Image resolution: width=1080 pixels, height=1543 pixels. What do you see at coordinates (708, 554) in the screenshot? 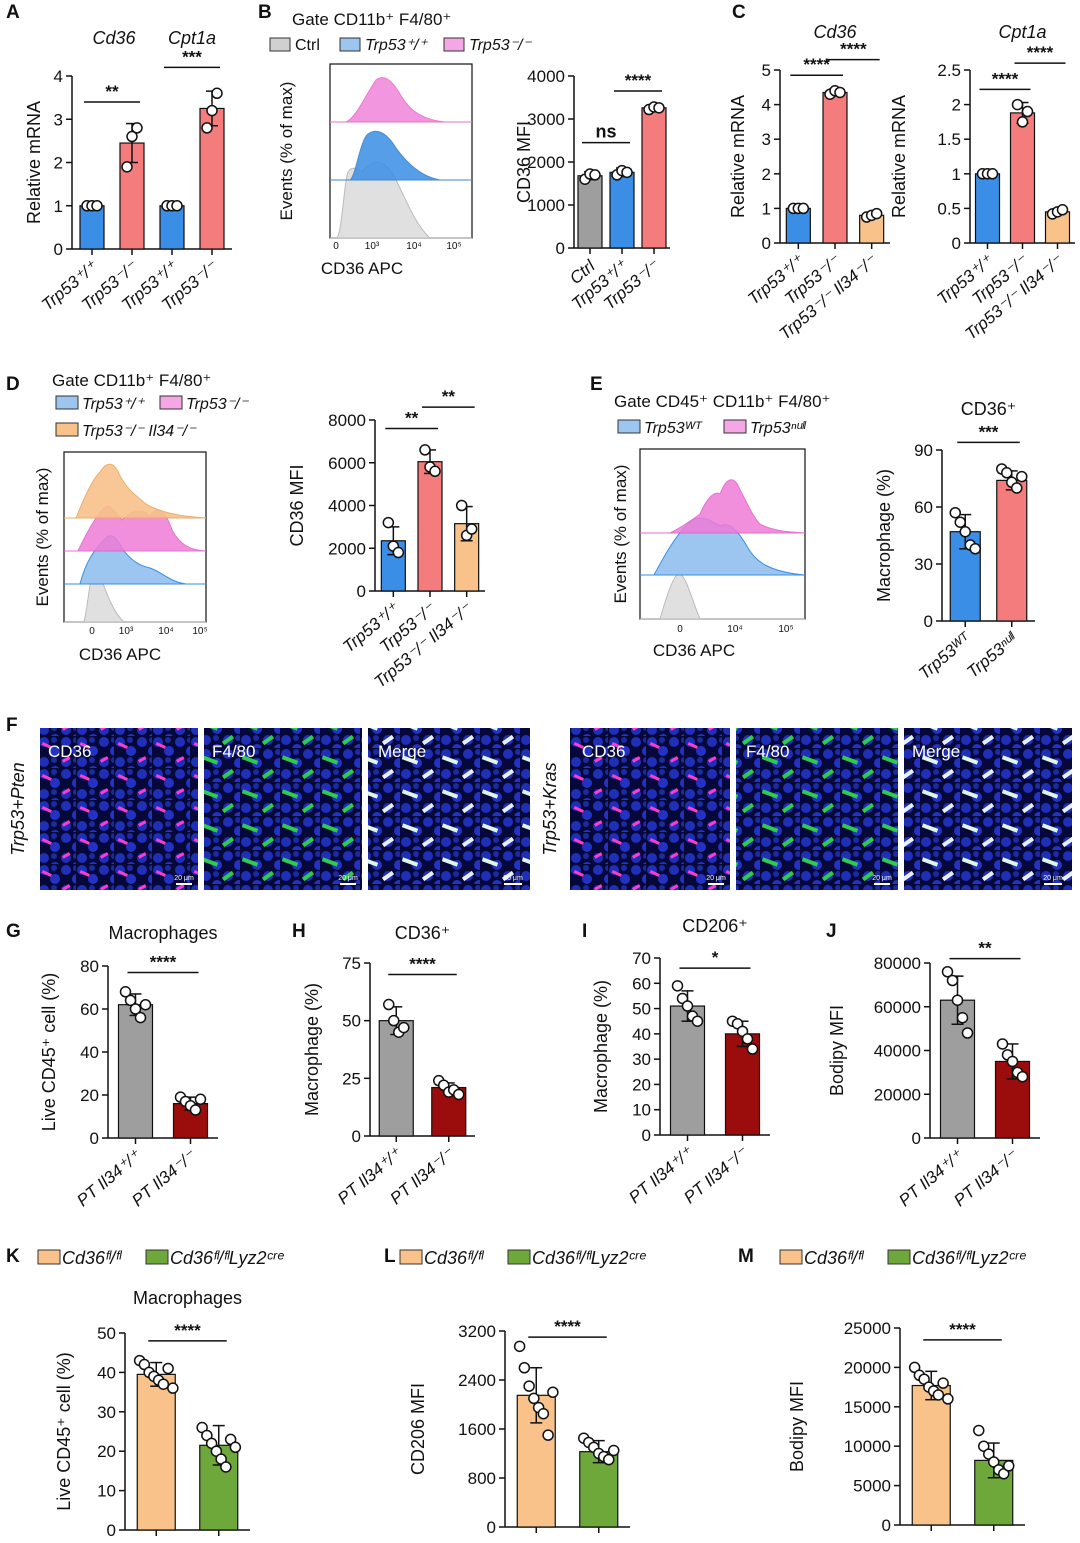
I see `flow-histogram-e: Events (% of max) CD36 APC 0 10⁴ 10⁵` at bounding box center [708, 554].